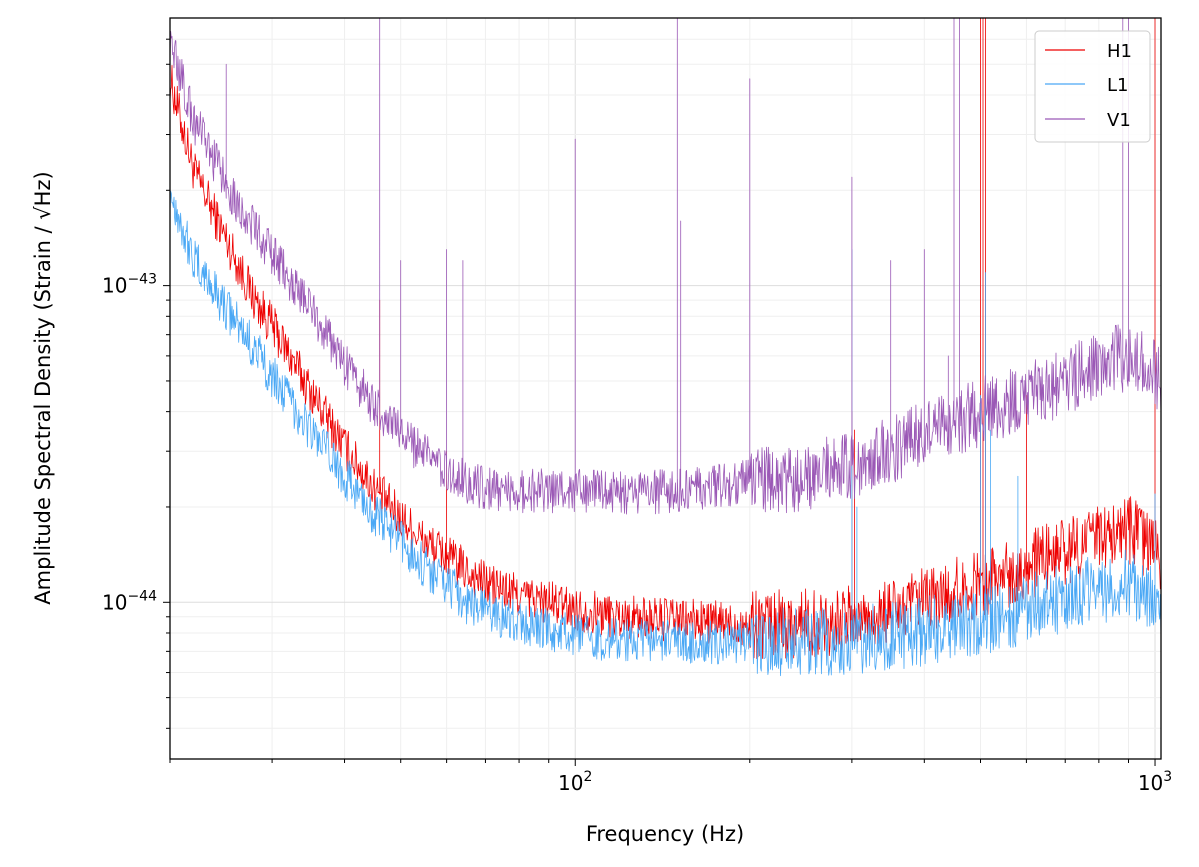 The width and height of the screenshot is (1199, 867). What do you see at coordinates (575, 782) in the screenshot?
I see `x-tick-label: 10²` at bounding box center [575, 782].